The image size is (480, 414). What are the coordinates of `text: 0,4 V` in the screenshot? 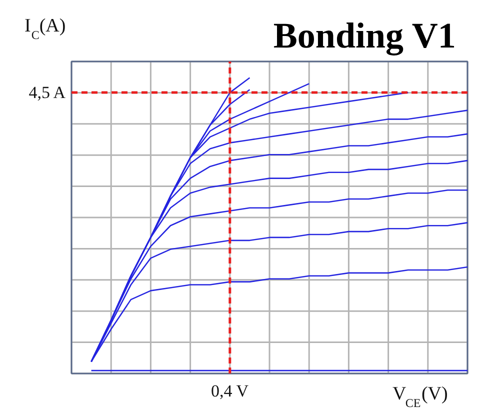 It's located at (230, 391).